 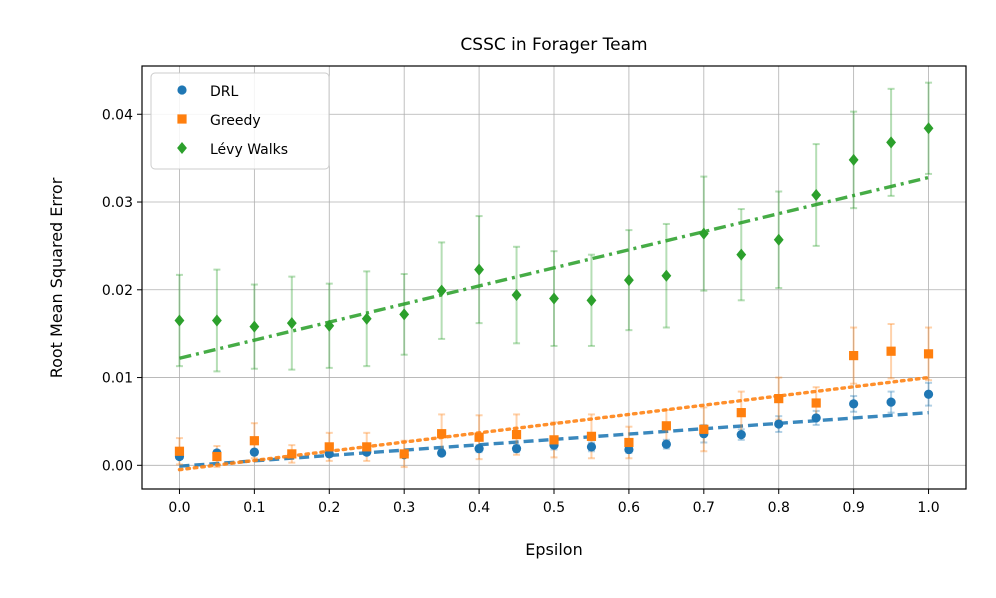 What do you see at coordinates (779, 508) in the screenshot?
I see `x-tick-label: 0.8` at bounding box center [779, 508].